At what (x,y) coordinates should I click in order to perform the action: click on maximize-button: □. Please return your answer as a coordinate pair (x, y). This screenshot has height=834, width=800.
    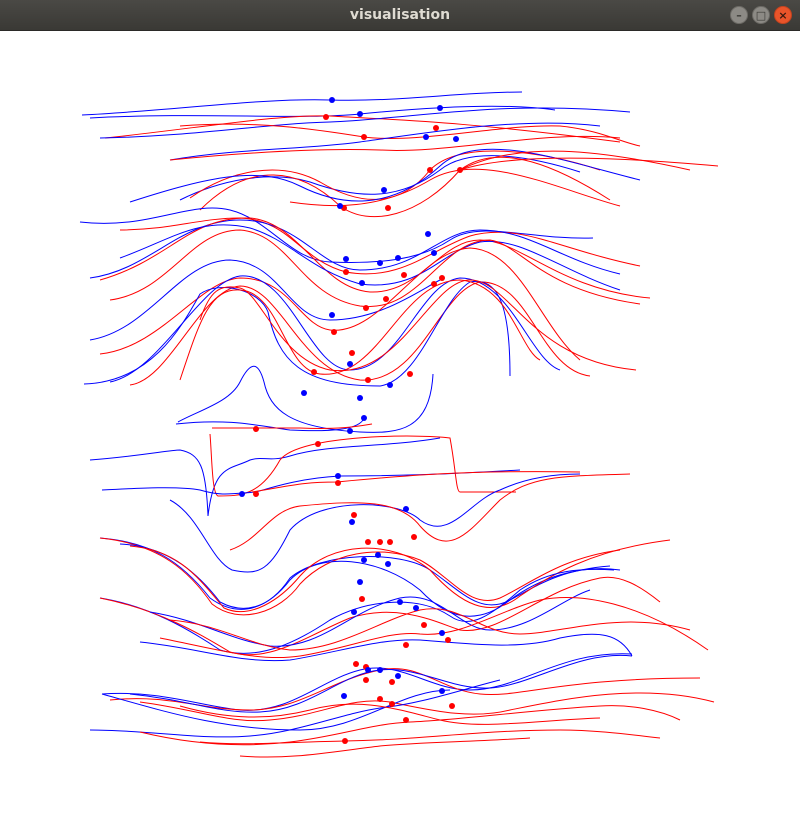
    Looking at the image, I should click on (761, 15).